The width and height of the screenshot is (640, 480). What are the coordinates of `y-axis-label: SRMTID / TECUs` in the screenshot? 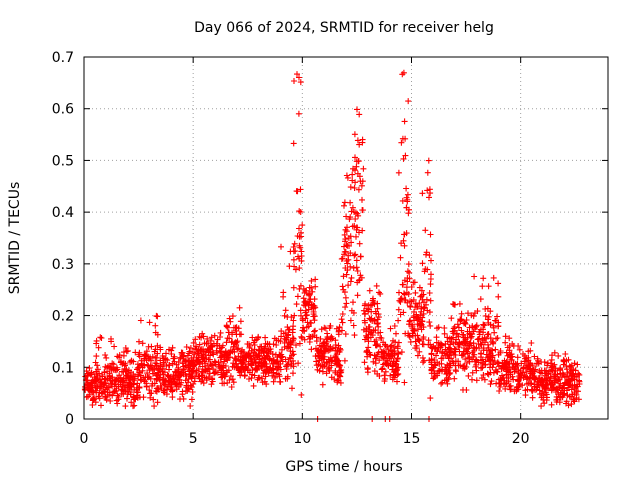 It's located at (15, 238).